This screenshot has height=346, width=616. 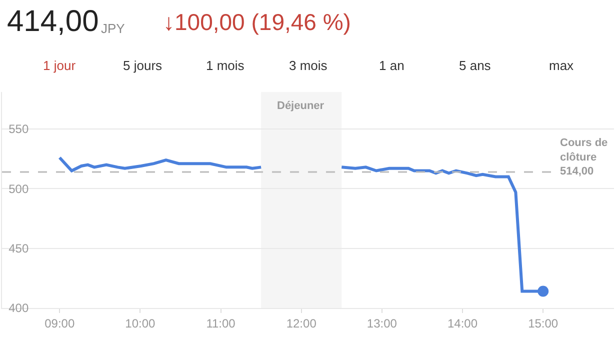 What do you see at coordinates (308, 65) in the screenshot?
I see `text: 3 mois` at bounding box center [308, 65].